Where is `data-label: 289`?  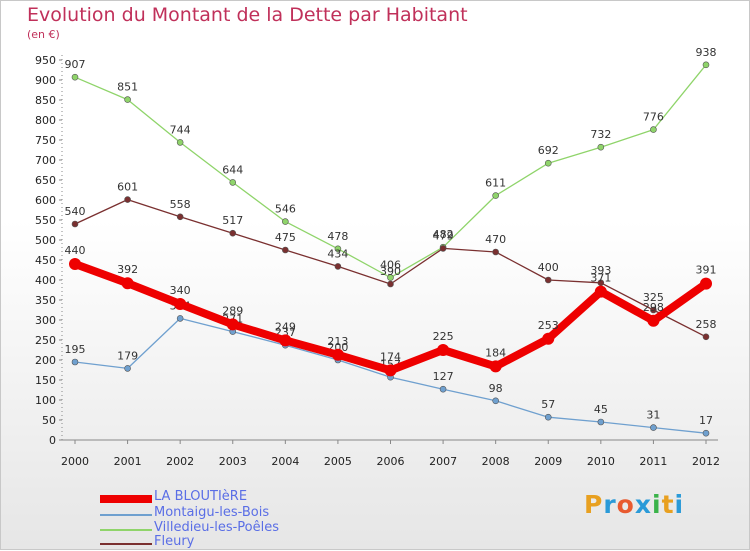
data-label: 289 is located at coordinates (232, 310).